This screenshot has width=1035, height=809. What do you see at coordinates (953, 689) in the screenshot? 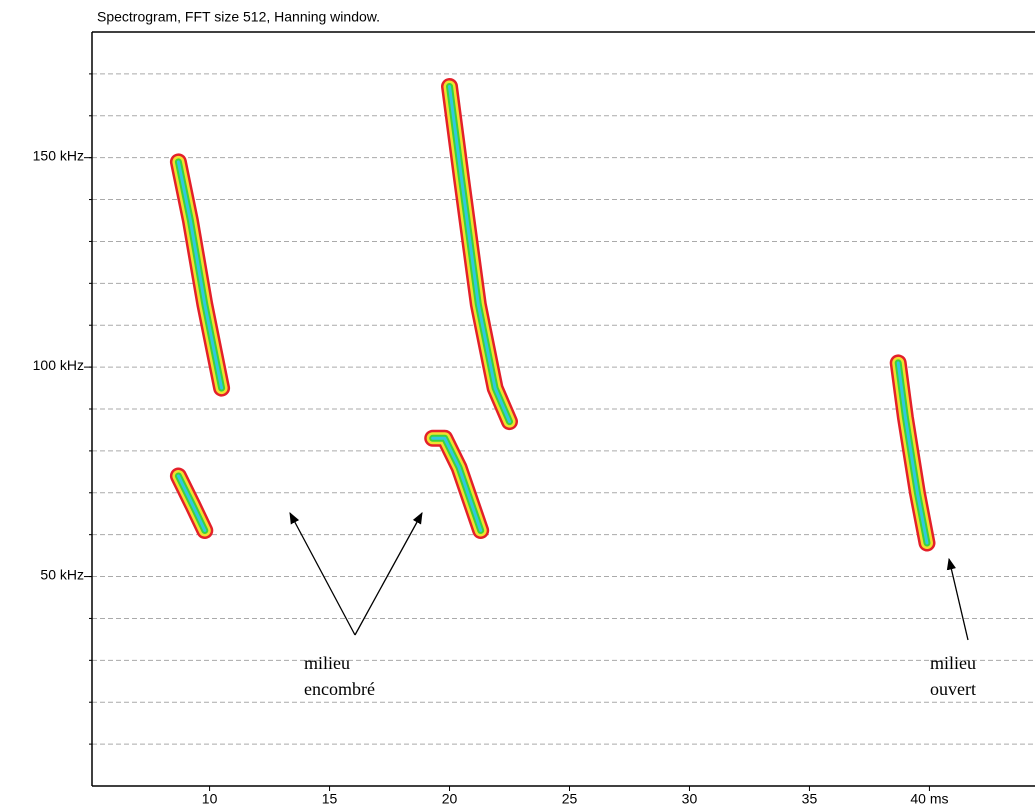
I see `annotation: ouvert` at bounding box center [953, 689].